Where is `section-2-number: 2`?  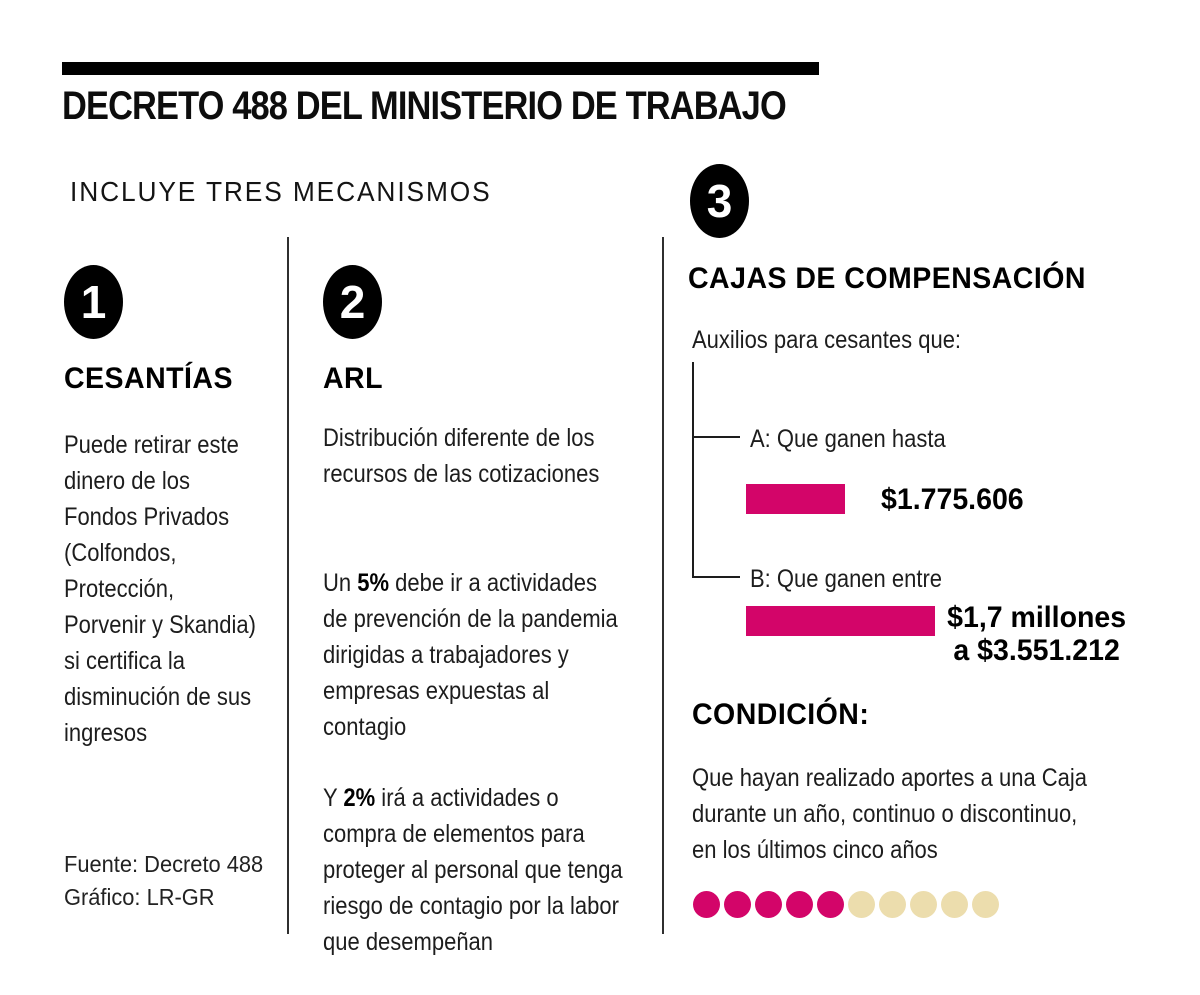 section-2-number: 2 is located at coordinates (352, 302).